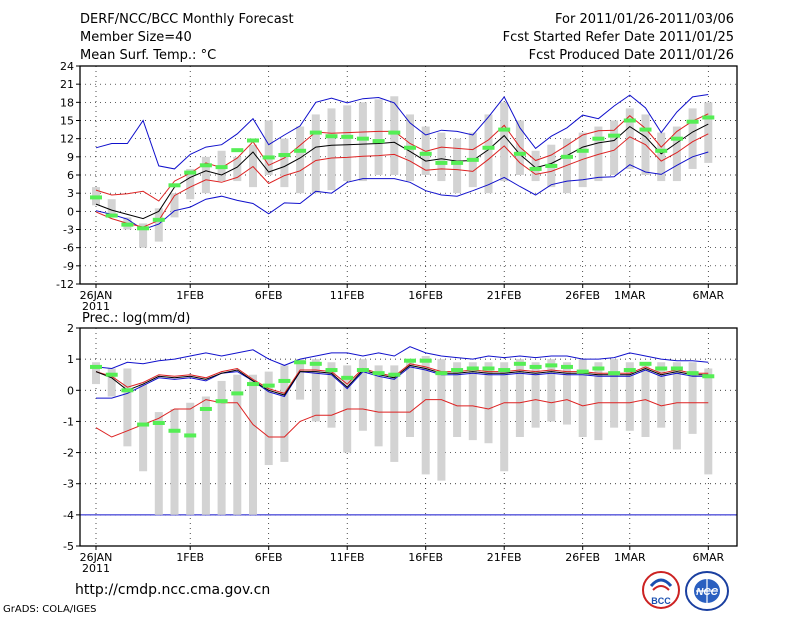  What do you see at coordinates (504, 295) in the screenshot?
I see `temp-xtick-label: 21FEB` at bounding box center [504, 295].